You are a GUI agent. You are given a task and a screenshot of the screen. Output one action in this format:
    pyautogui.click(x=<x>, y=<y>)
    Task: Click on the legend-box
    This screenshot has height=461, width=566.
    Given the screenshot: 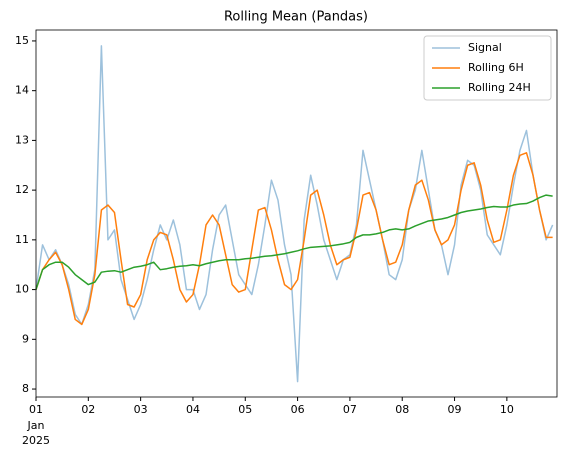 What is the action you would take?
    pyautogui.click(x=487, y=68)
    